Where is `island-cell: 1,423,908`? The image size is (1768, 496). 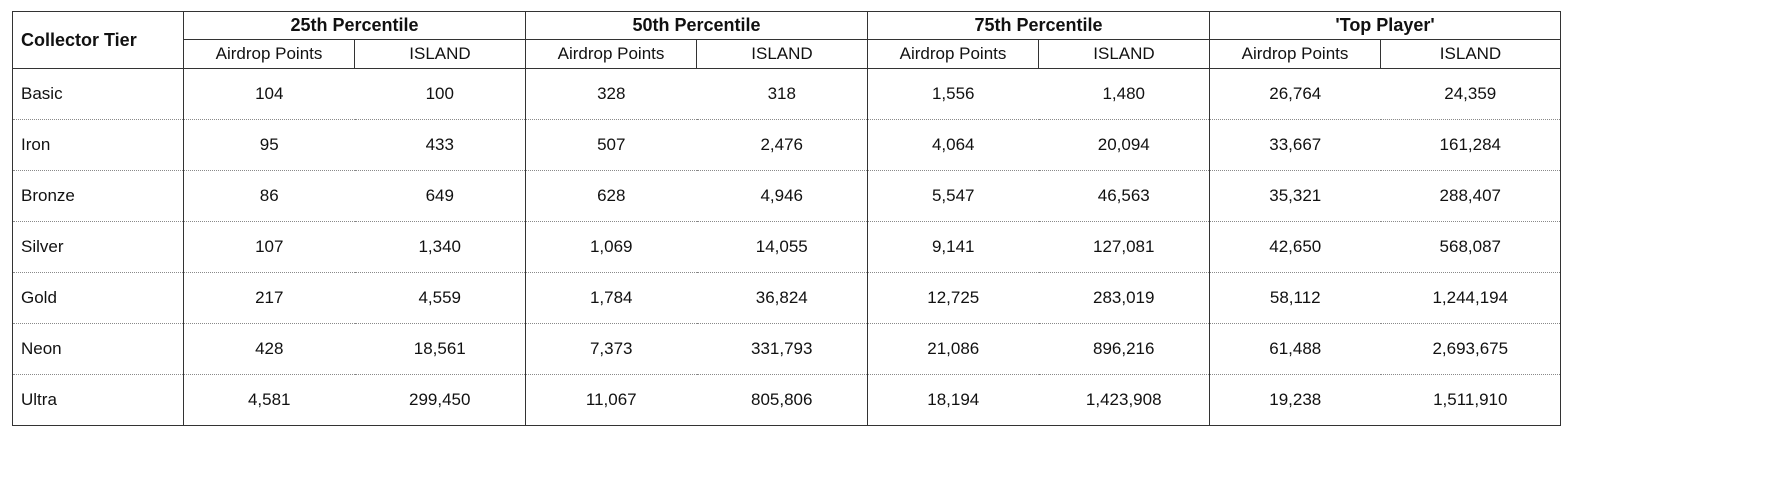
island-cell: 1,423,908 is located at coordinates (1124, 400).